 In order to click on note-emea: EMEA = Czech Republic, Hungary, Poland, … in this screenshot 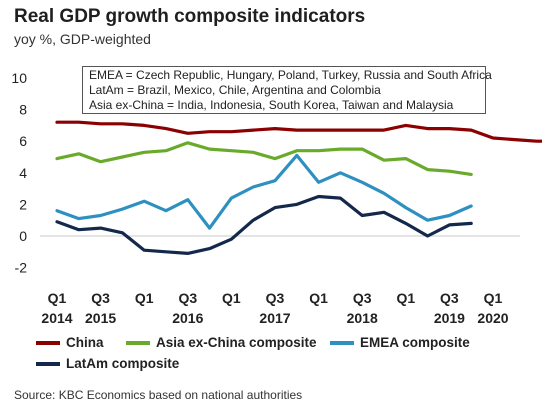, I will do `click(290, 75)`.